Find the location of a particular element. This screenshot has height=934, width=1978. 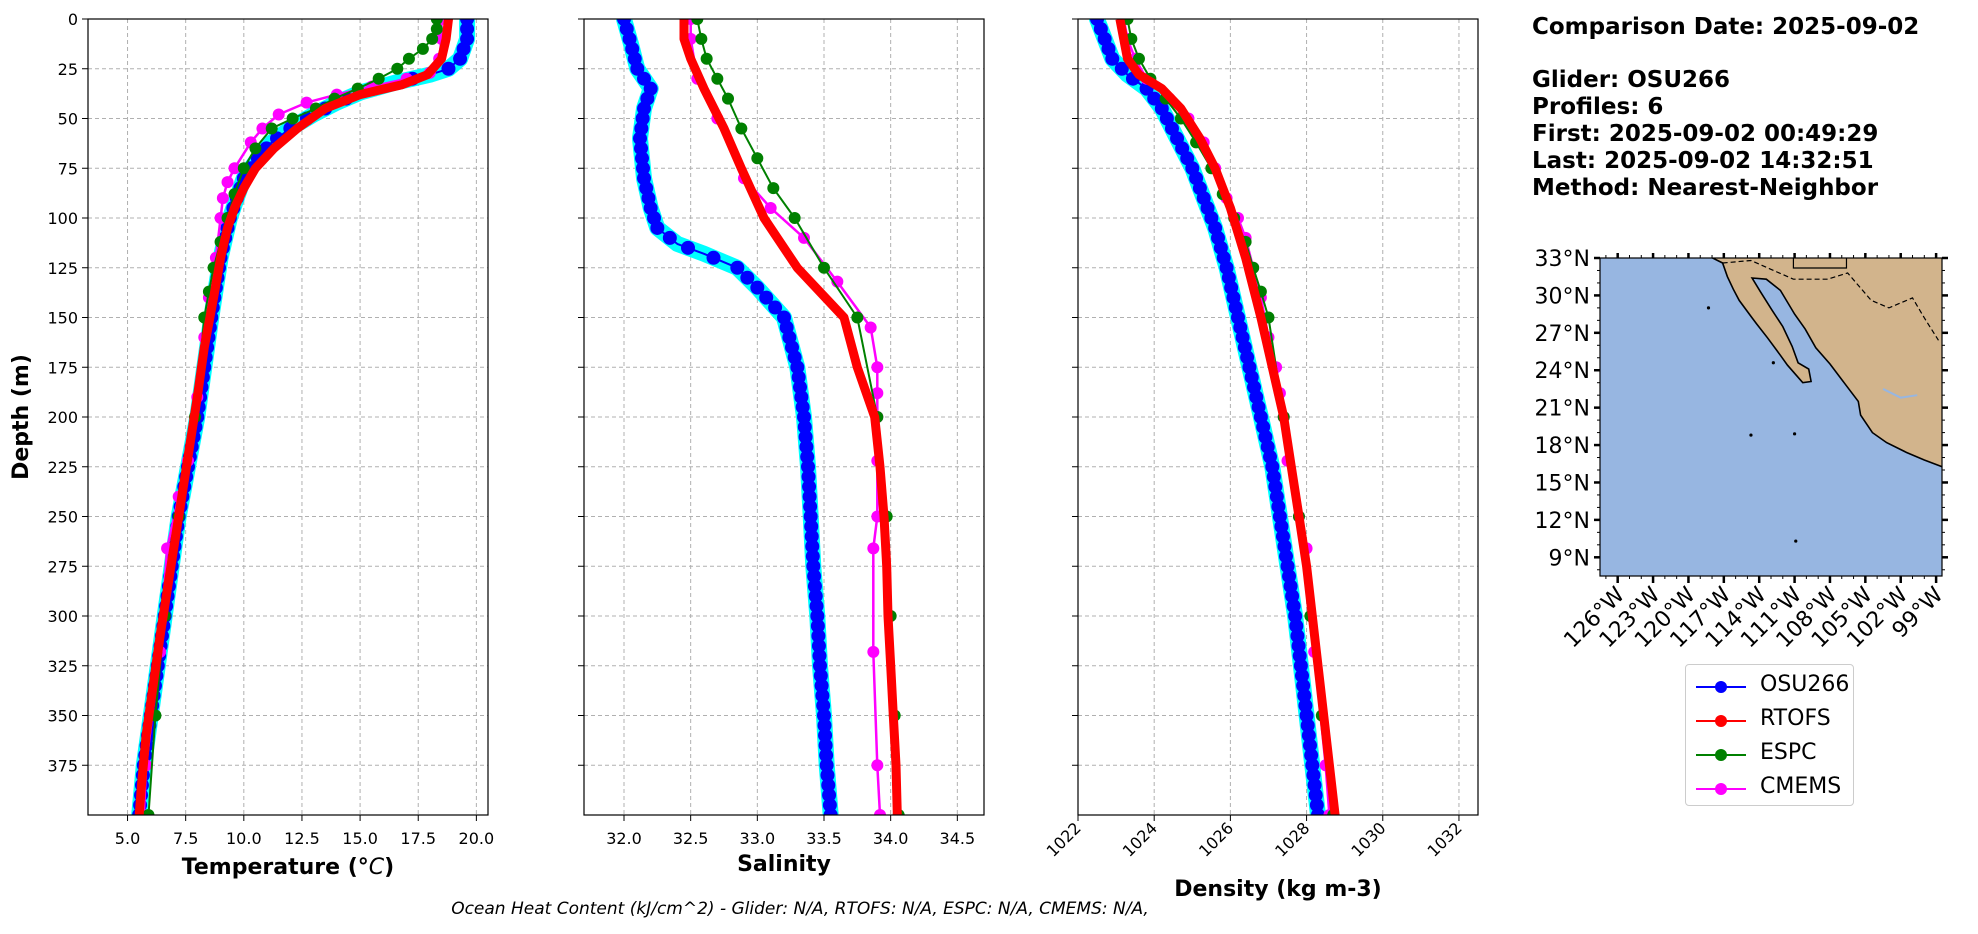

y-tick-label: 375 is located at coordinates (62, 765).